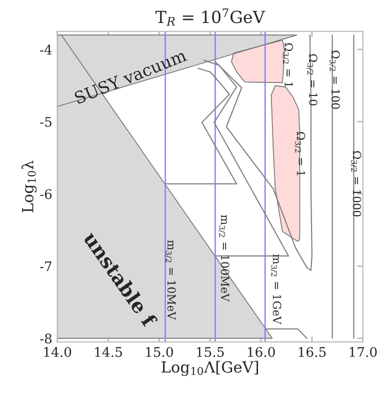 The height and width of the screenshot is (393, 382). What do you see at coordinates (46, 339) in the screenshot?
I see `y-tick-label: -8` at bounding box center [46, 339].